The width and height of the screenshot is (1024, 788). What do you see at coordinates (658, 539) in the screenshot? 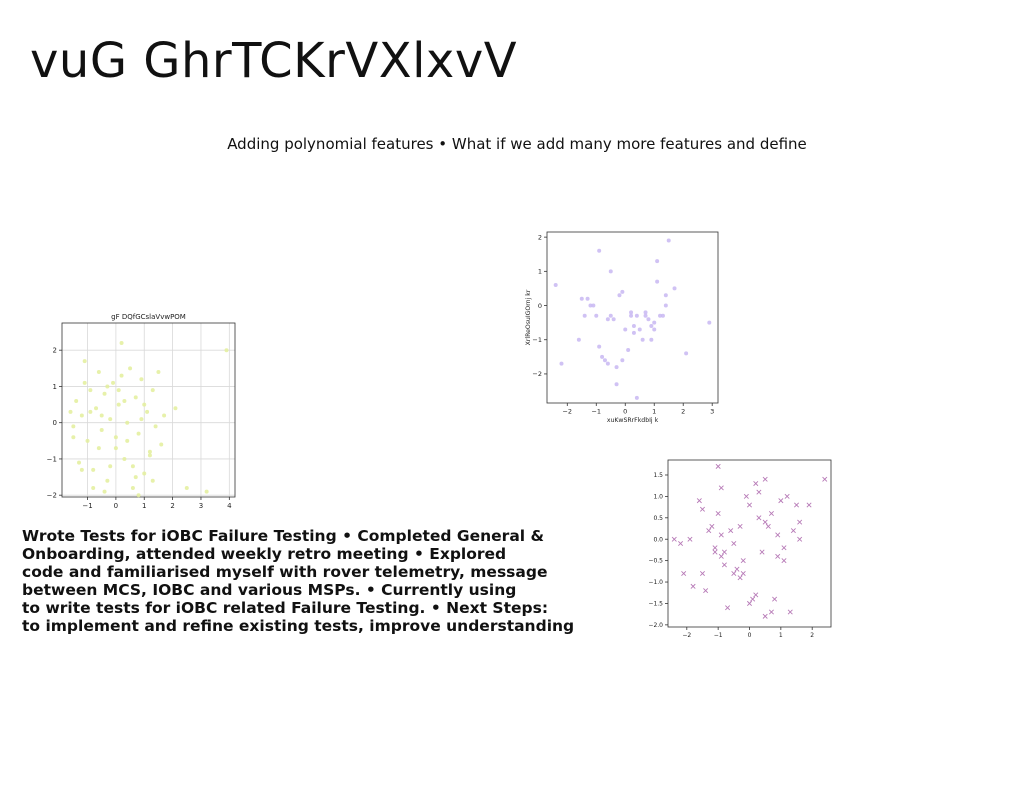
I see `y-tick-label: 0.0` at bounding box center [658, 539].